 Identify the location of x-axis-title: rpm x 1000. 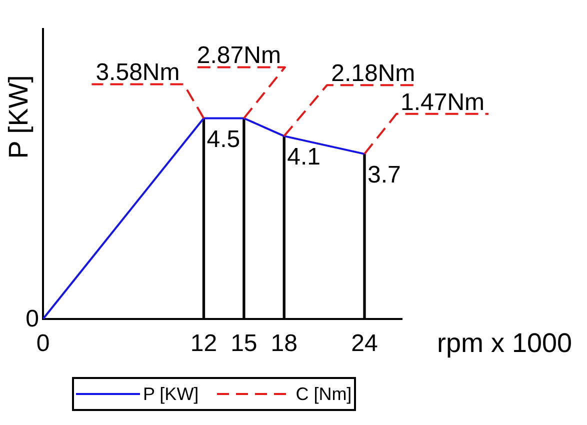
(504, 343).